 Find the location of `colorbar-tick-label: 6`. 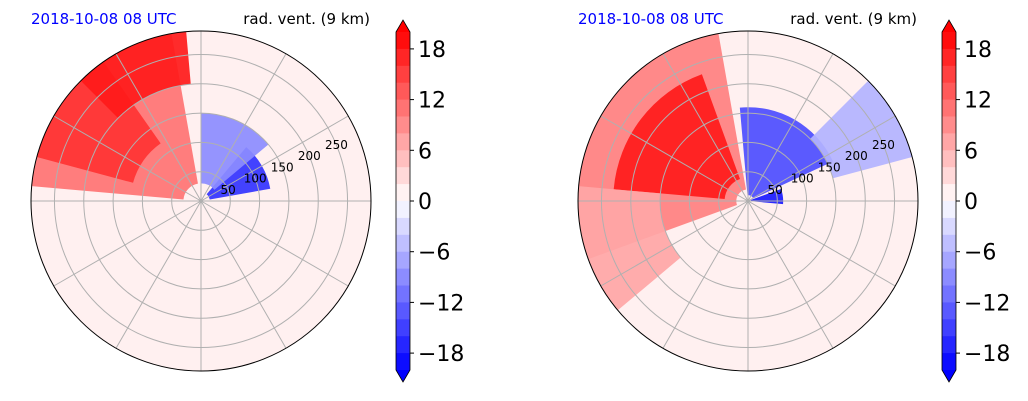

colorbar-tick-label: 6 is located at coordinates (971, 151).